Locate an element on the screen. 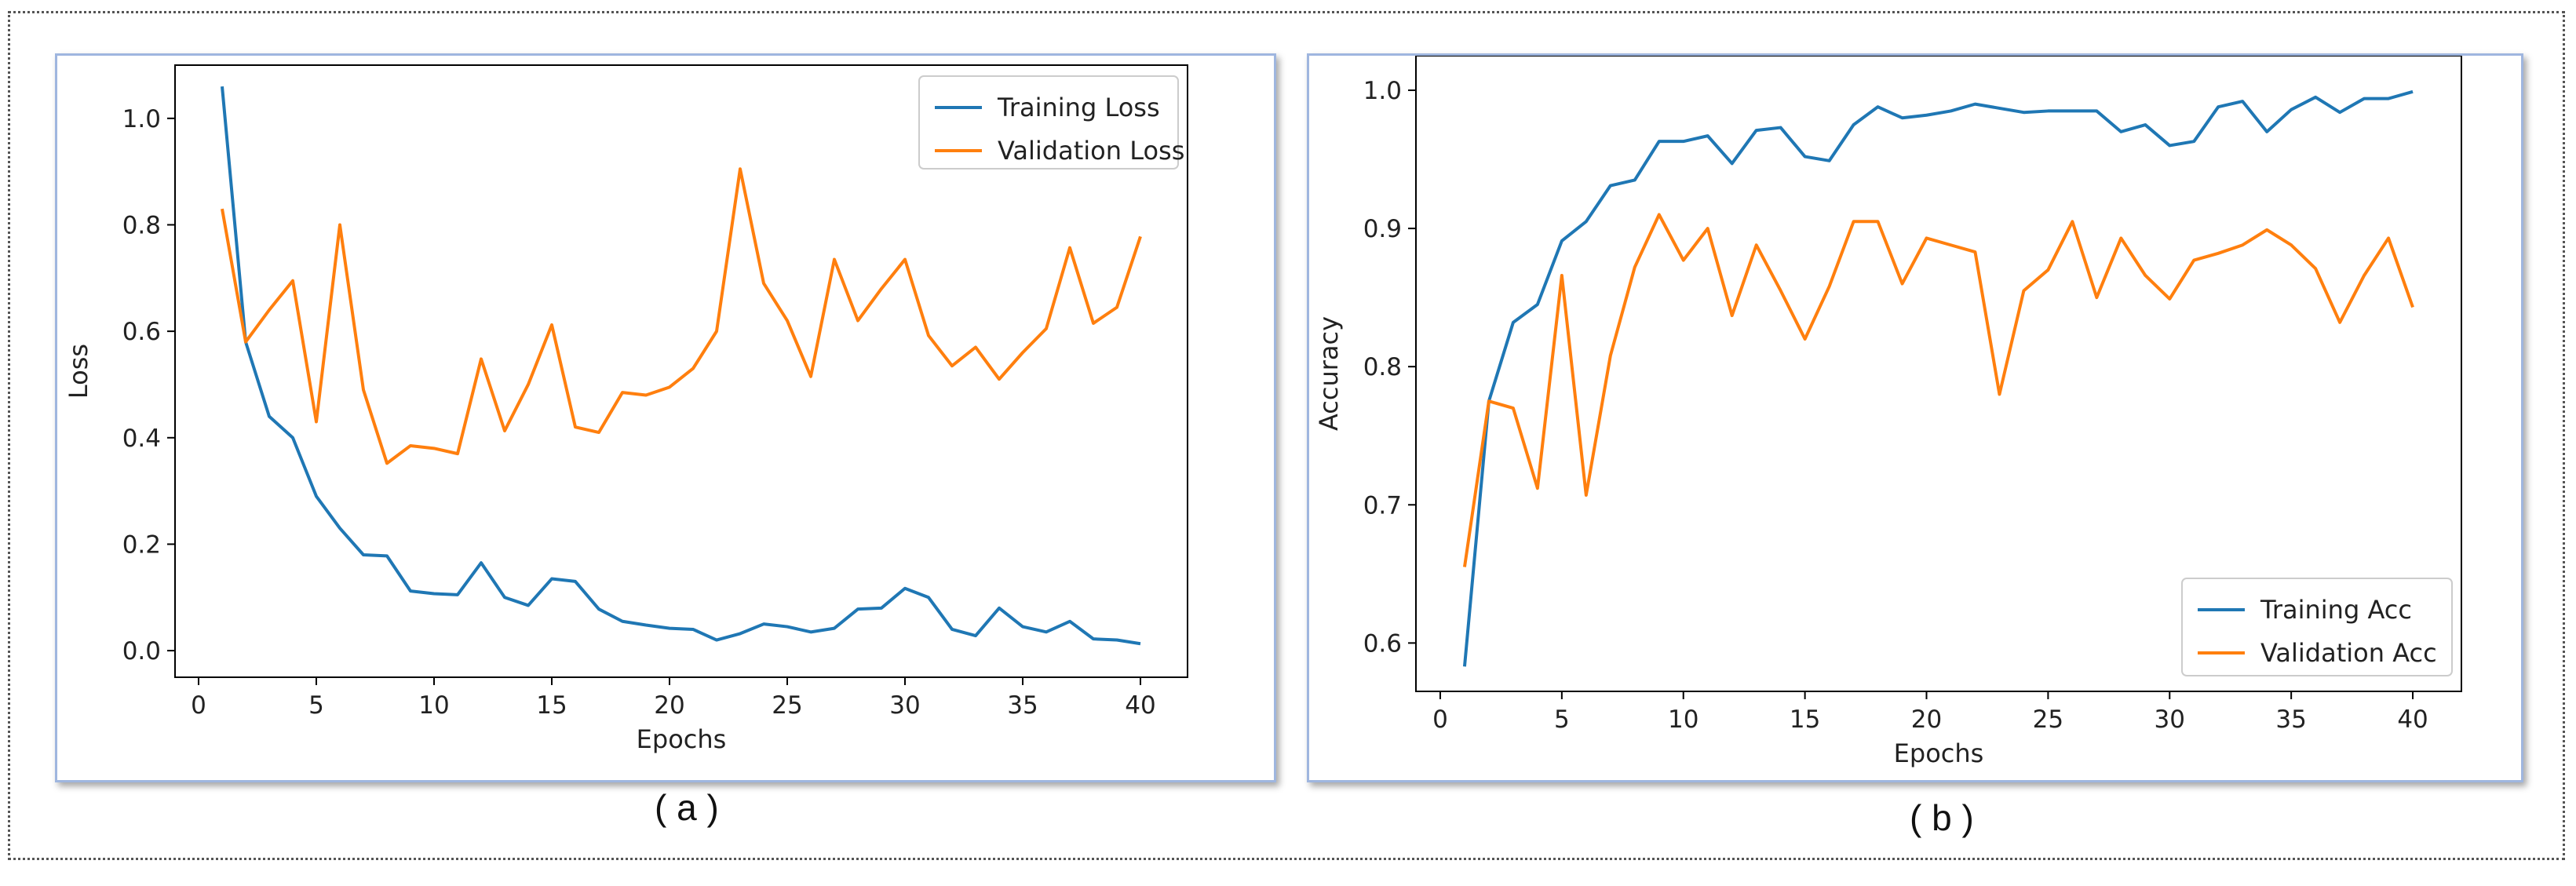 Image resolution: width=2576 pixels, height=886 pixels. y-tick-label: 0.2 is located at coordinates (141, 545).